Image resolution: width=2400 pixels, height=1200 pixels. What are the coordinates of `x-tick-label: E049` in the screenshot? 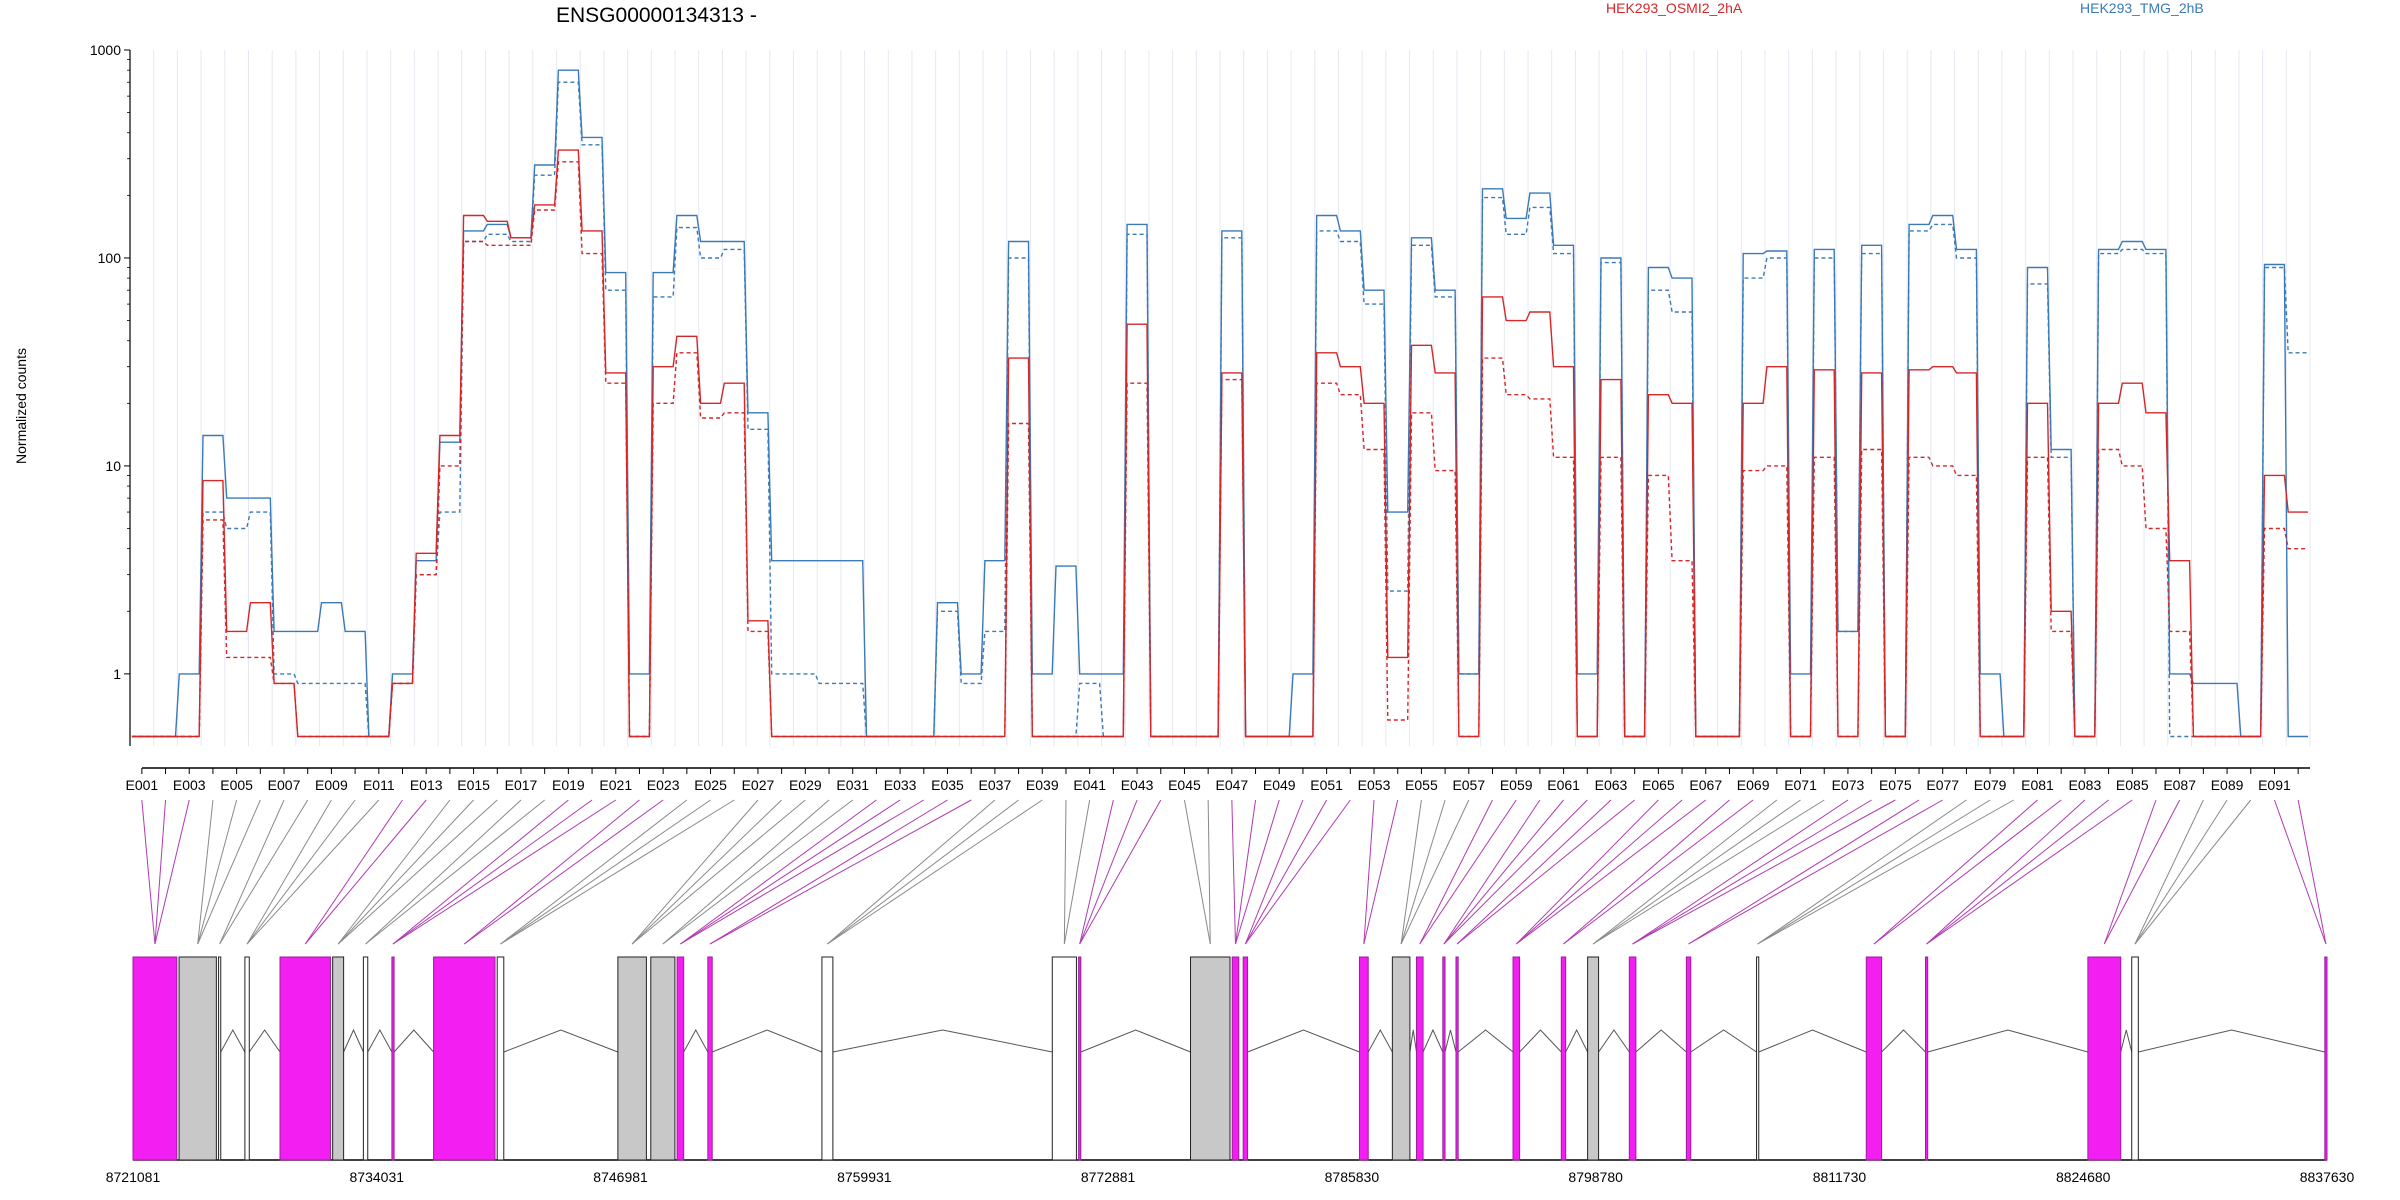 It's located at (1279, 785).